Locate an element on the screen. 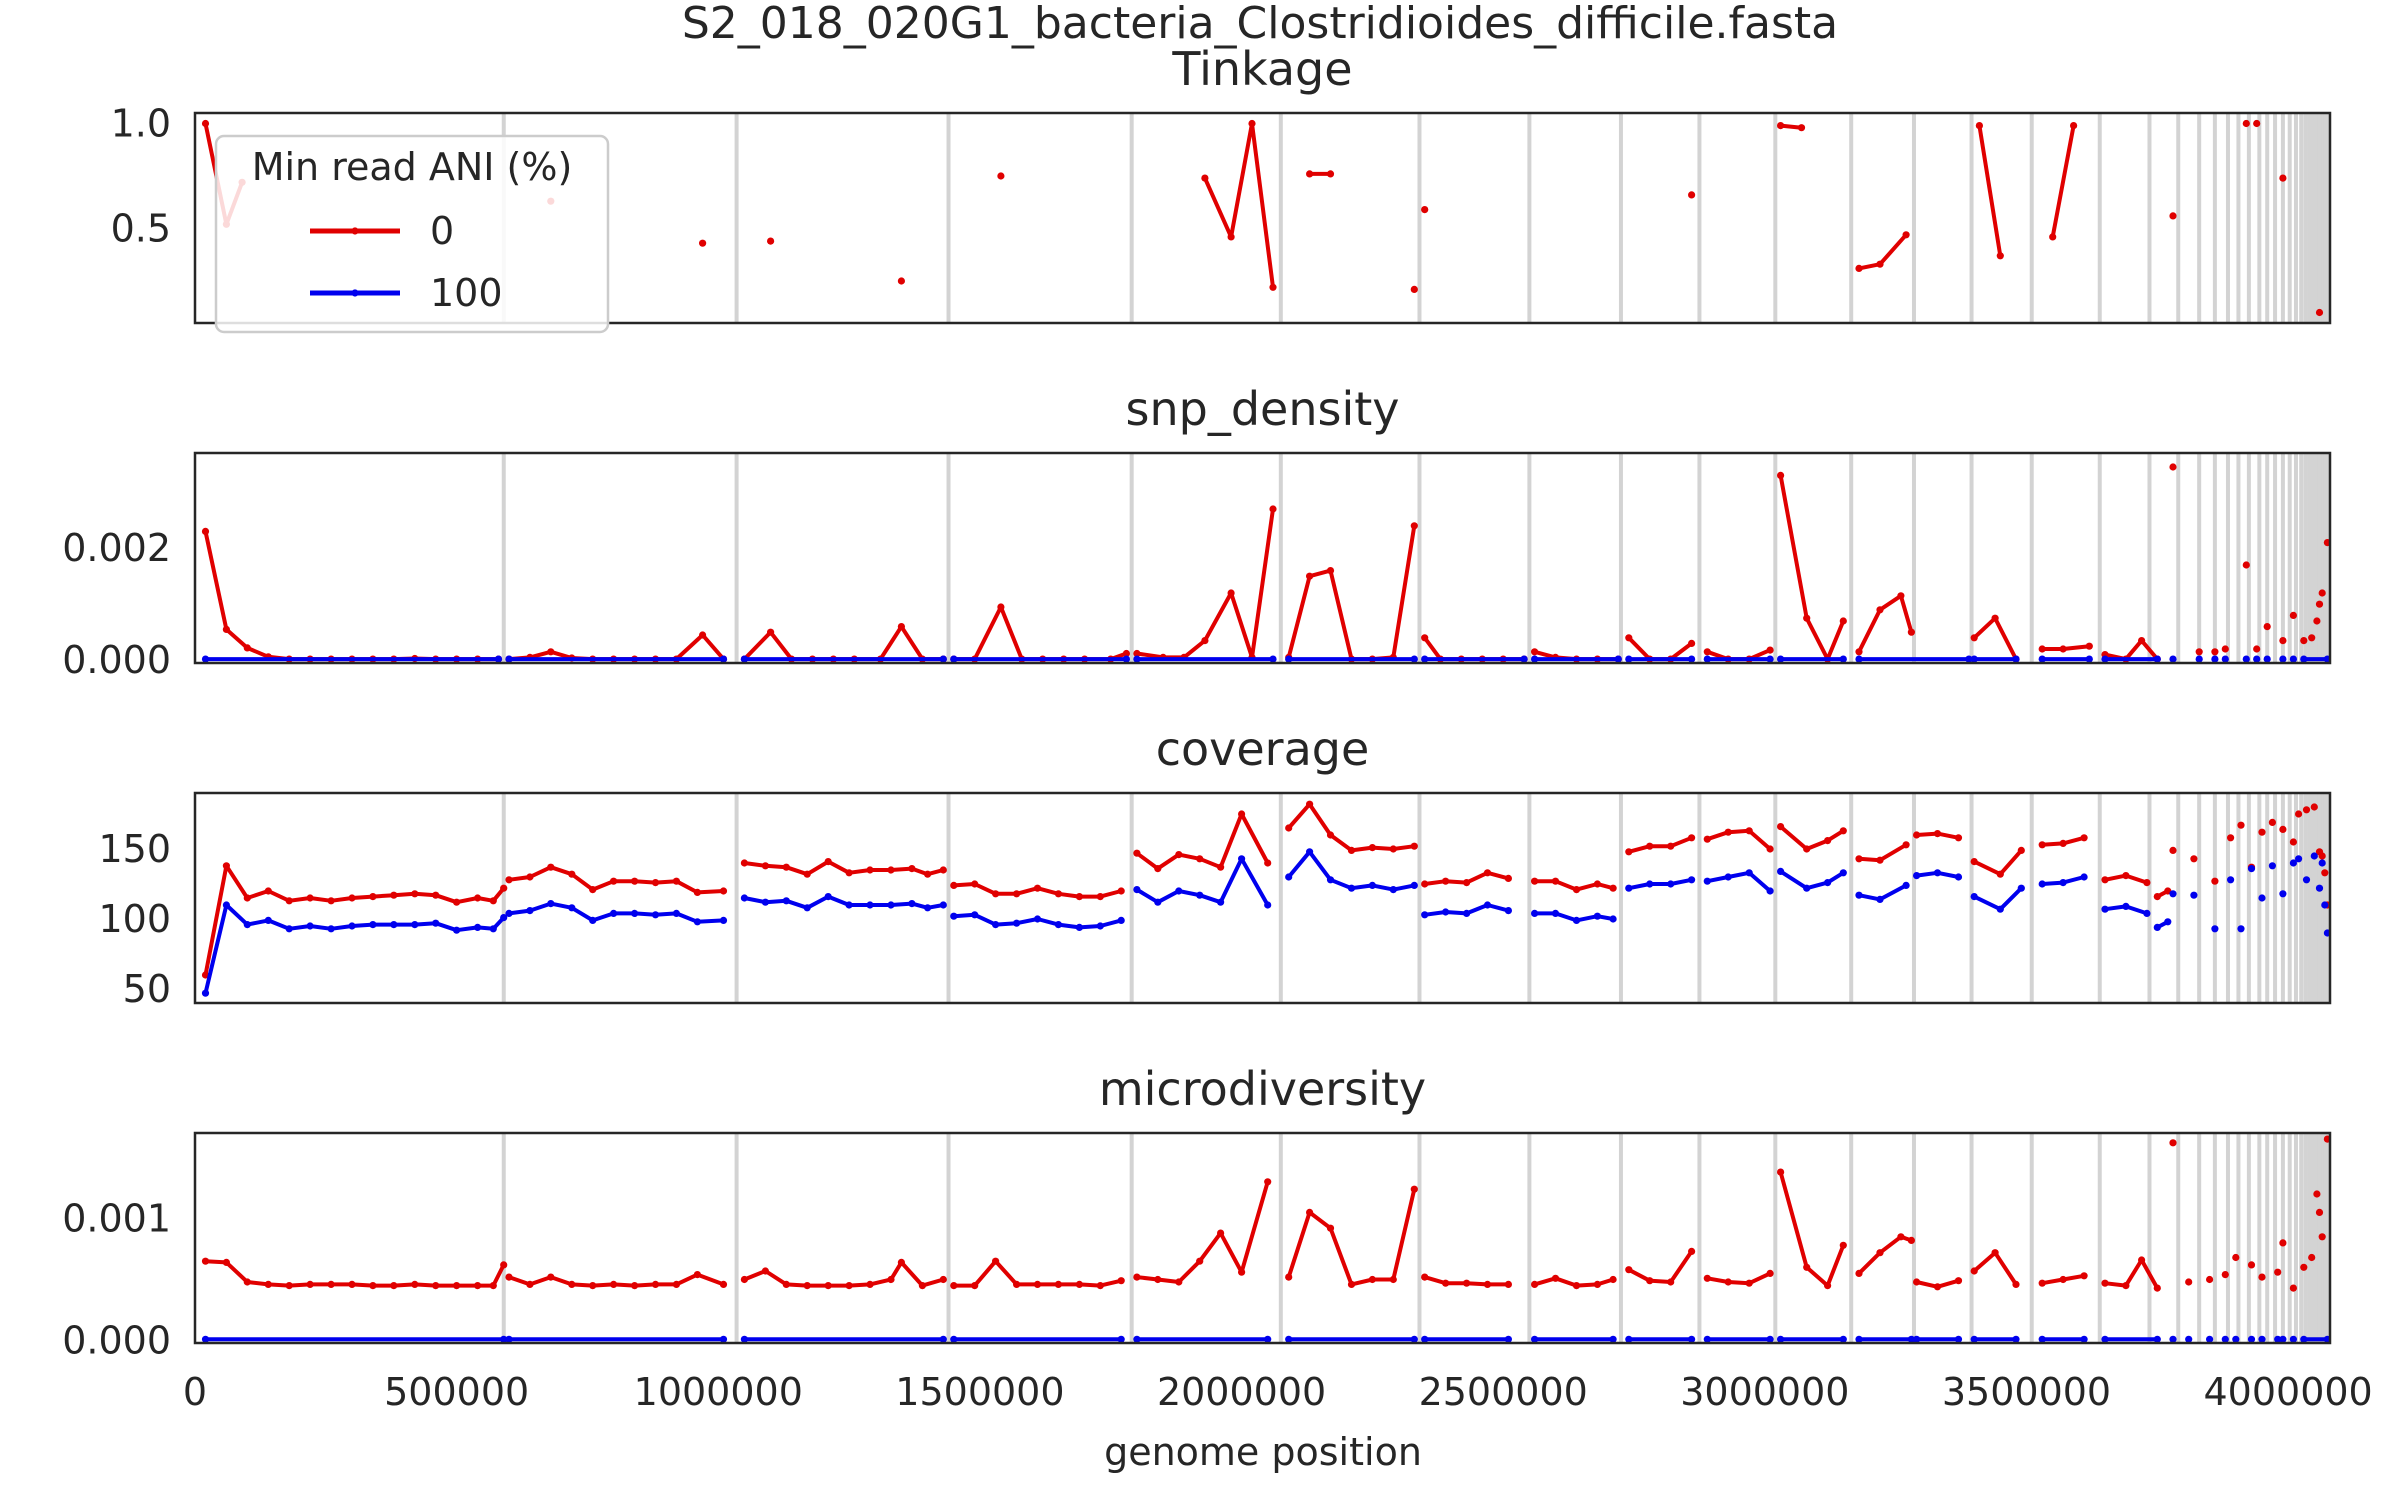 The image size is (2400, 1500). x-tick-label: 500000 is located at coordinates (456, 1392).